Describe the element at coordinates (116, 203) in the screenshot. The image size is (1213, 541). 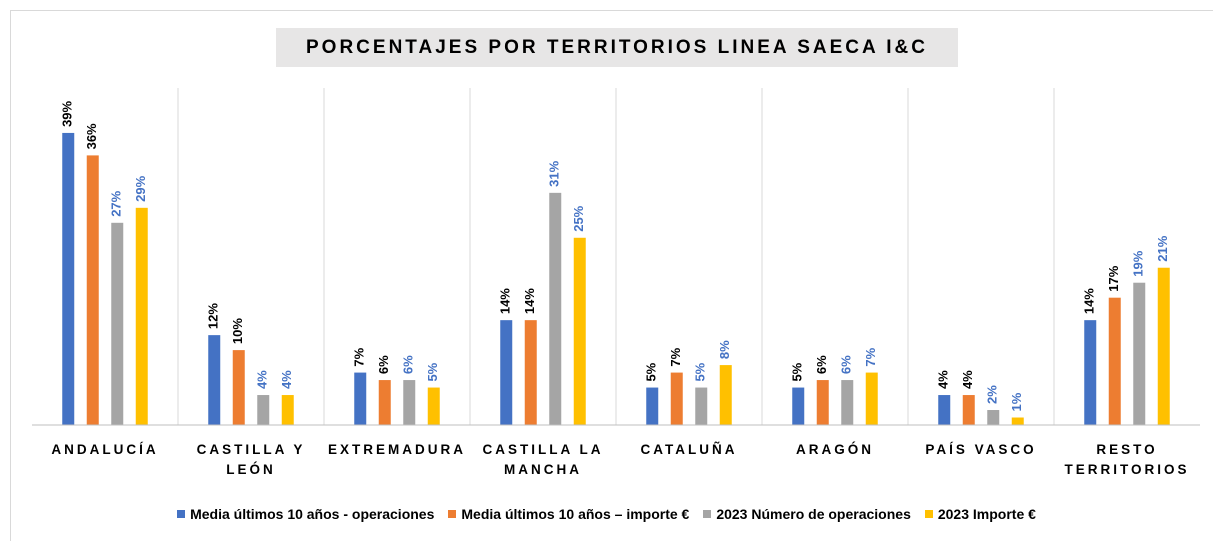
I see `value-label: 27%` at that location.